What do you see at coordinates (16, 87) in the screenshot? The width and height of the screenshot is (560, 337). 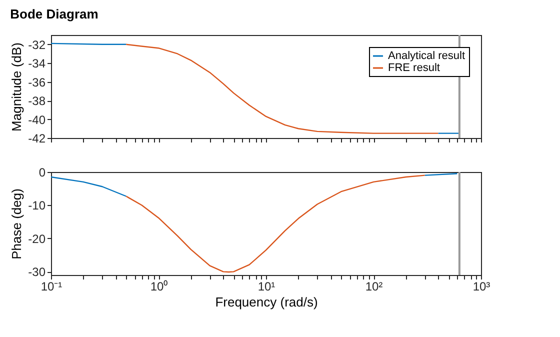 I see `y-axis-title: Magnitude (dB)` at bounding box center [16, 87].